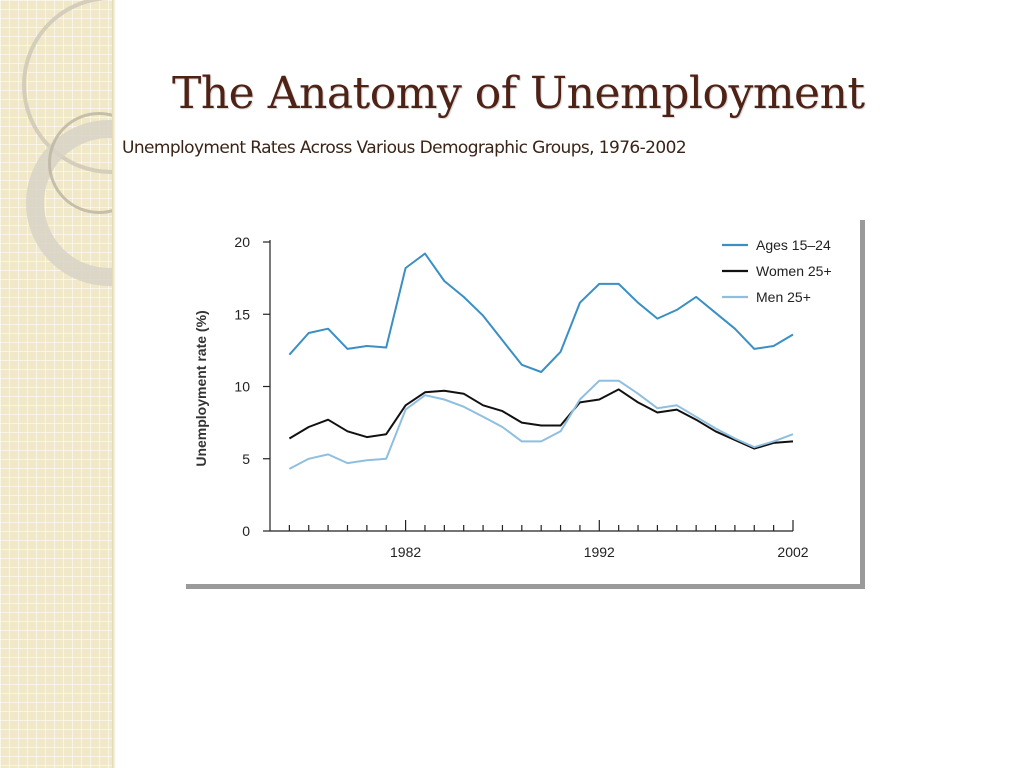 The image size is (1024, 768). I want to click on y-tick-label: 20, so click(242, 242).